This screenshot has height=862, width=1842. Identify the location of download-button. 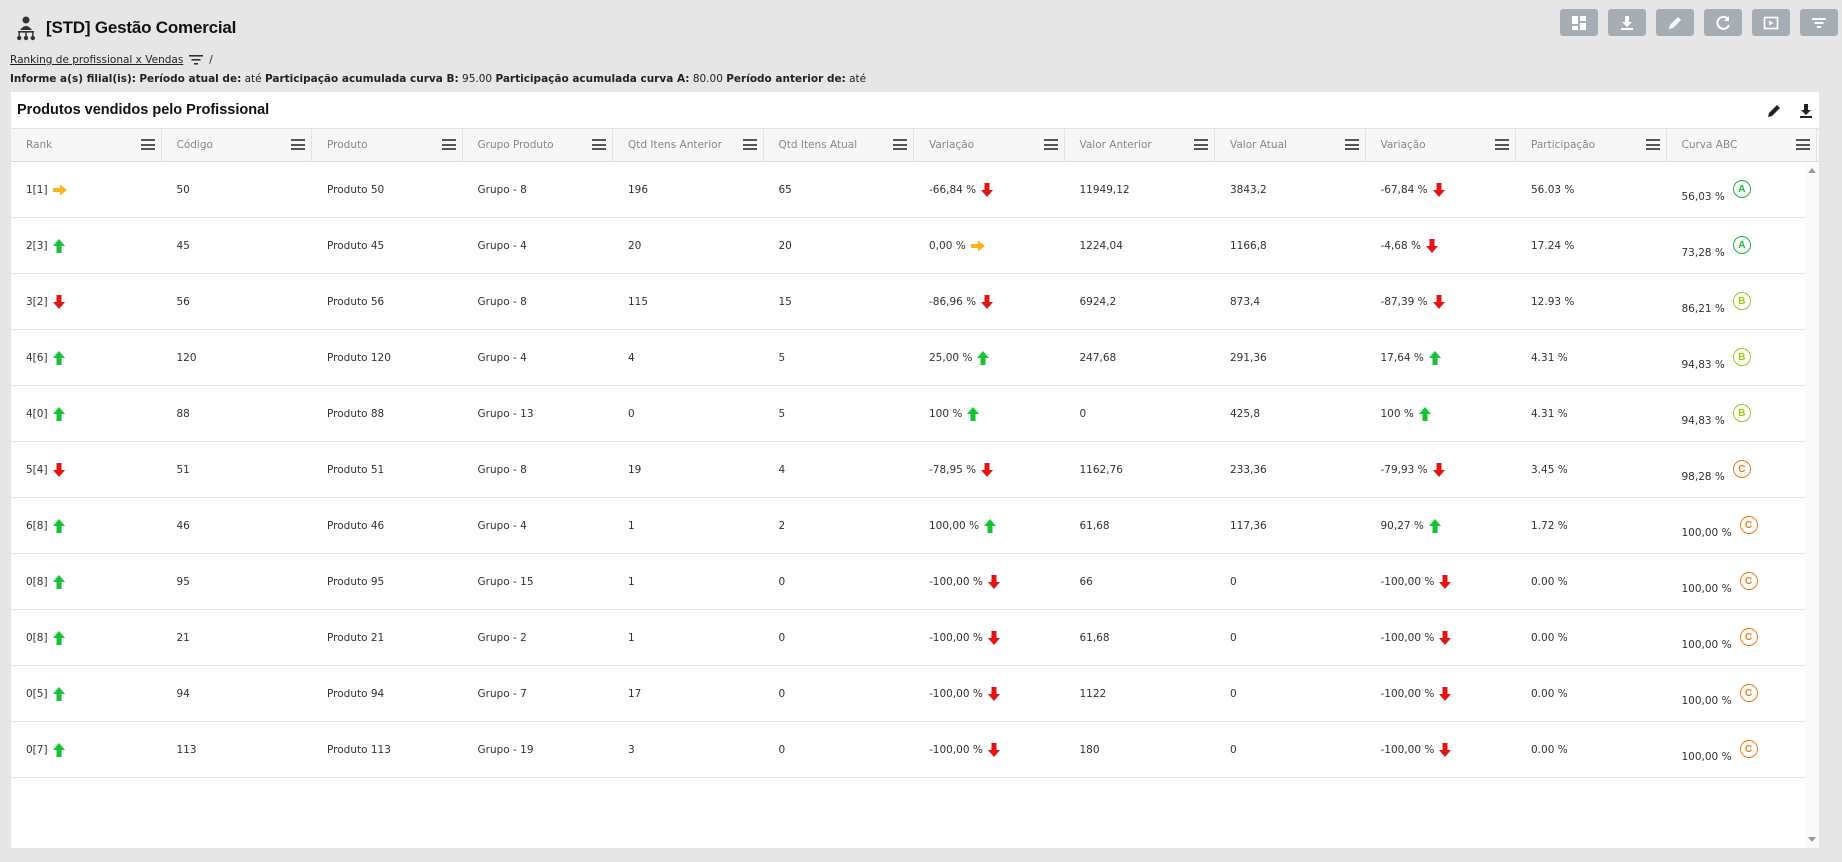
(1627, 22).